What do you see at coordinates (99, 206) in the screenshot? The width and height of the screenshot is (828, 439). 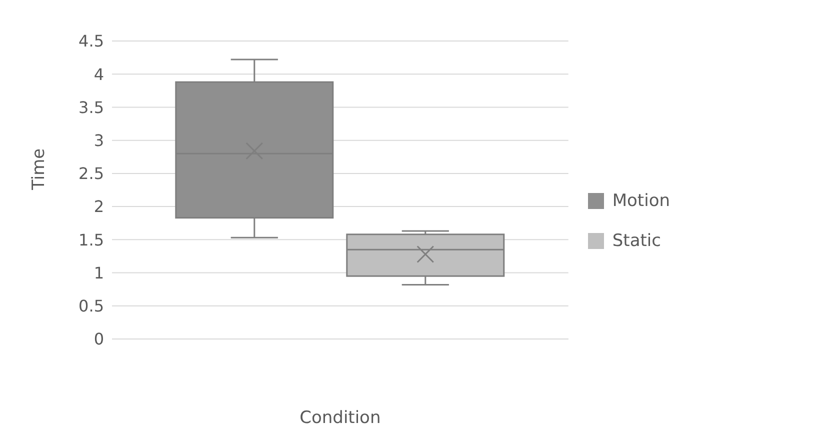 I see `y-tick-label: 2` at bounding box center [99, 206].